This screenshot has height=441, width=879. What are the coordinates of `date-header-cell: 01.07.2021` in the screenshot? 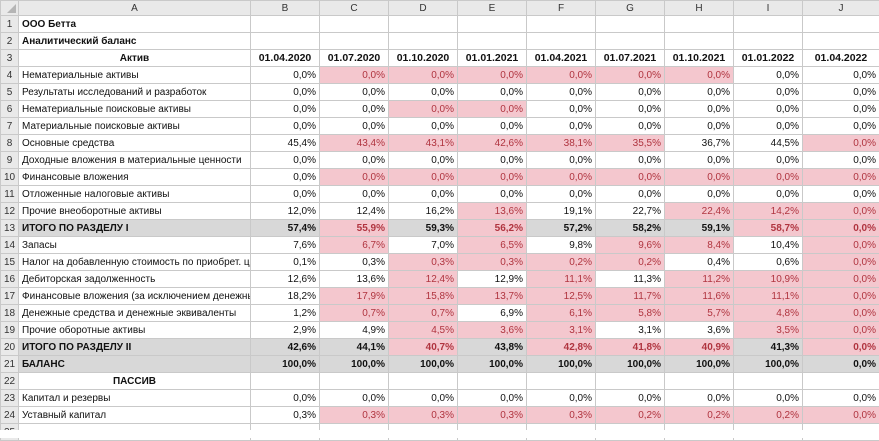 It's located at (630, 58).